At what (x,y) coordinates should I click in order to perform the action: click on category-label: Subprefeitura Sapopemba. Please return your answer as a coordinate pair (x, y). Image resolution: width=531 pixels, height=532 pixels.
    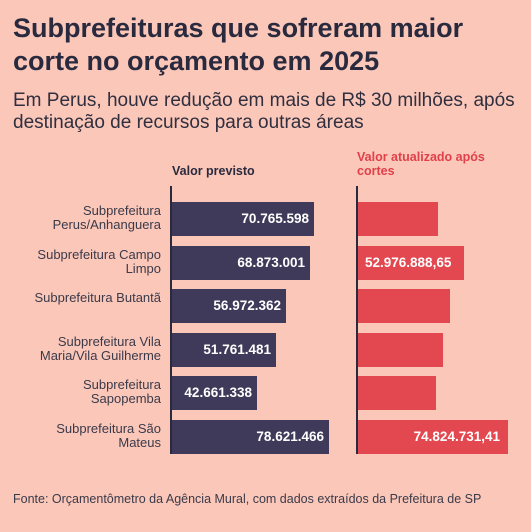
    Looking at the image, I should click on (121, 391).